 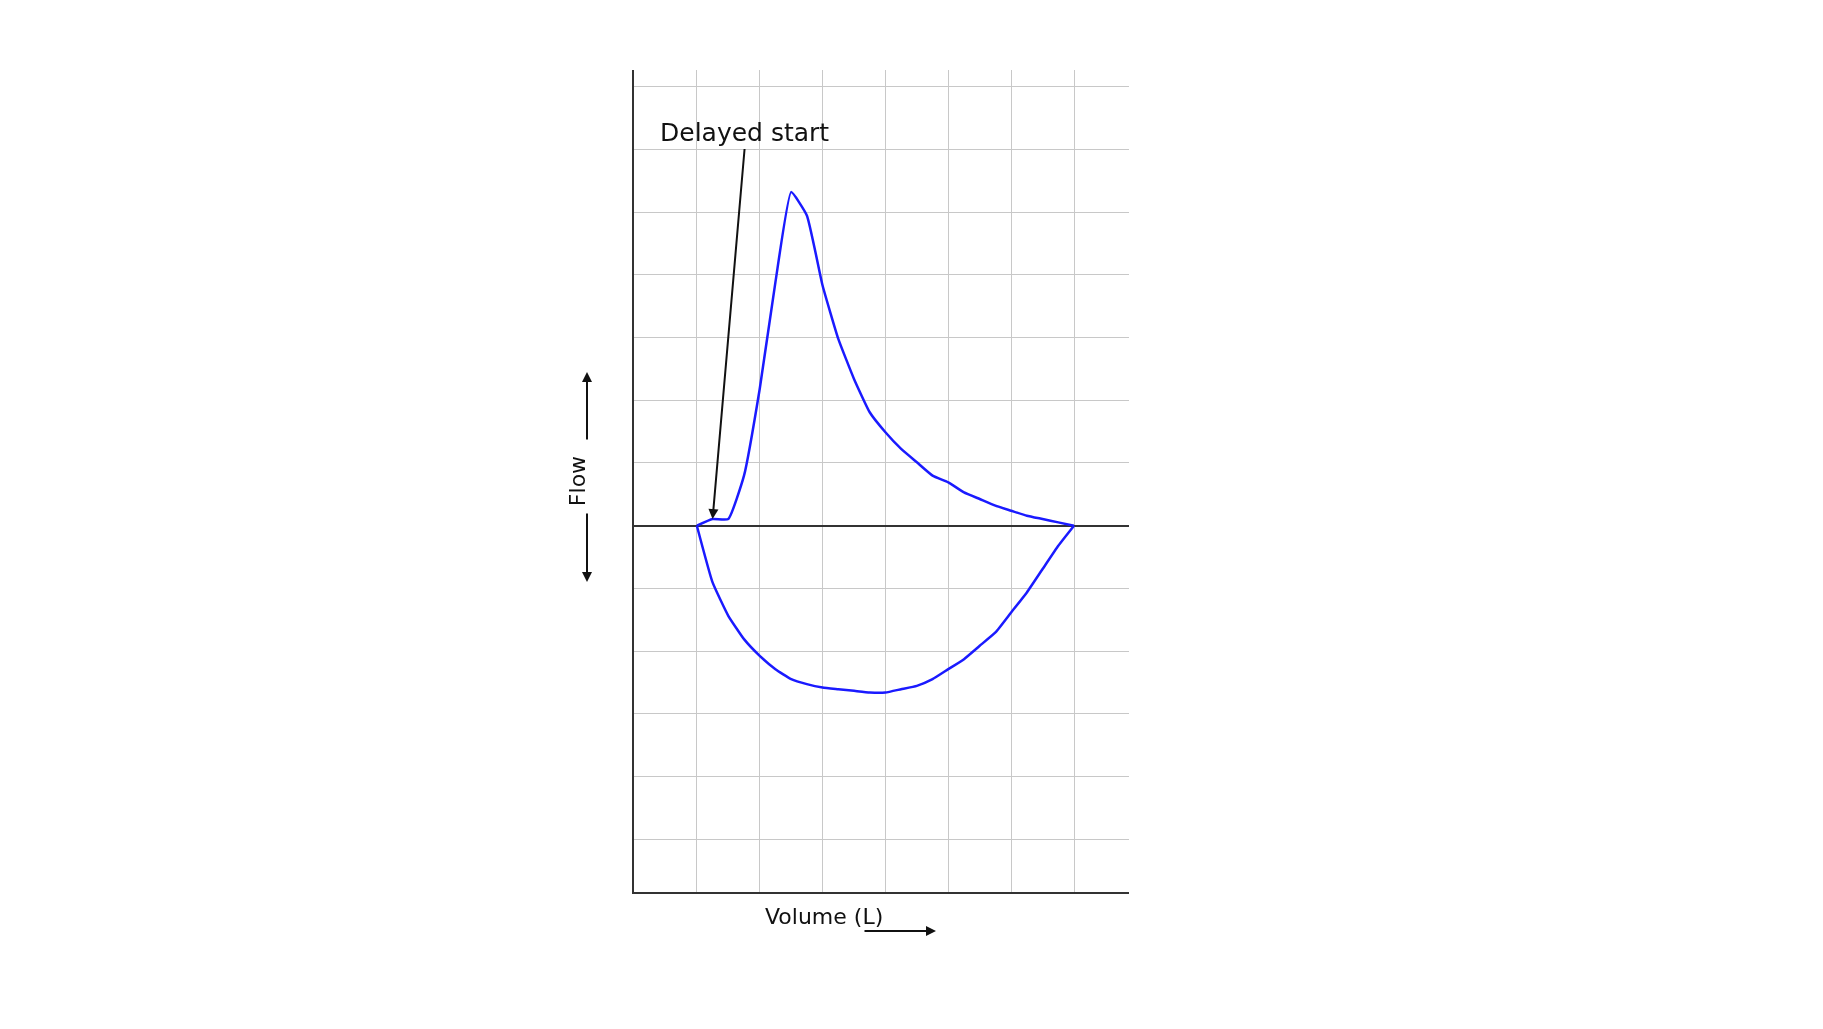 What do you see at coordinates (745, 132) in the screenshot?
I see `text: Delayed start` at bounding box center [745, 132].